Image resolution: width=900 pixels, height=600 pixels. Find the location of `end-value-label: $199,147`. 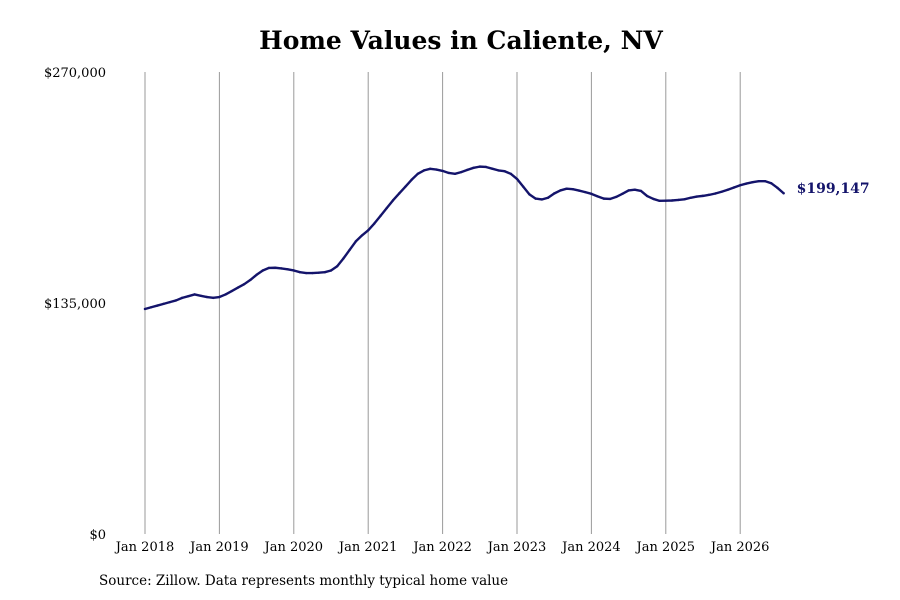

end-value-label: $199,147 is located at coordinates (833, 189).